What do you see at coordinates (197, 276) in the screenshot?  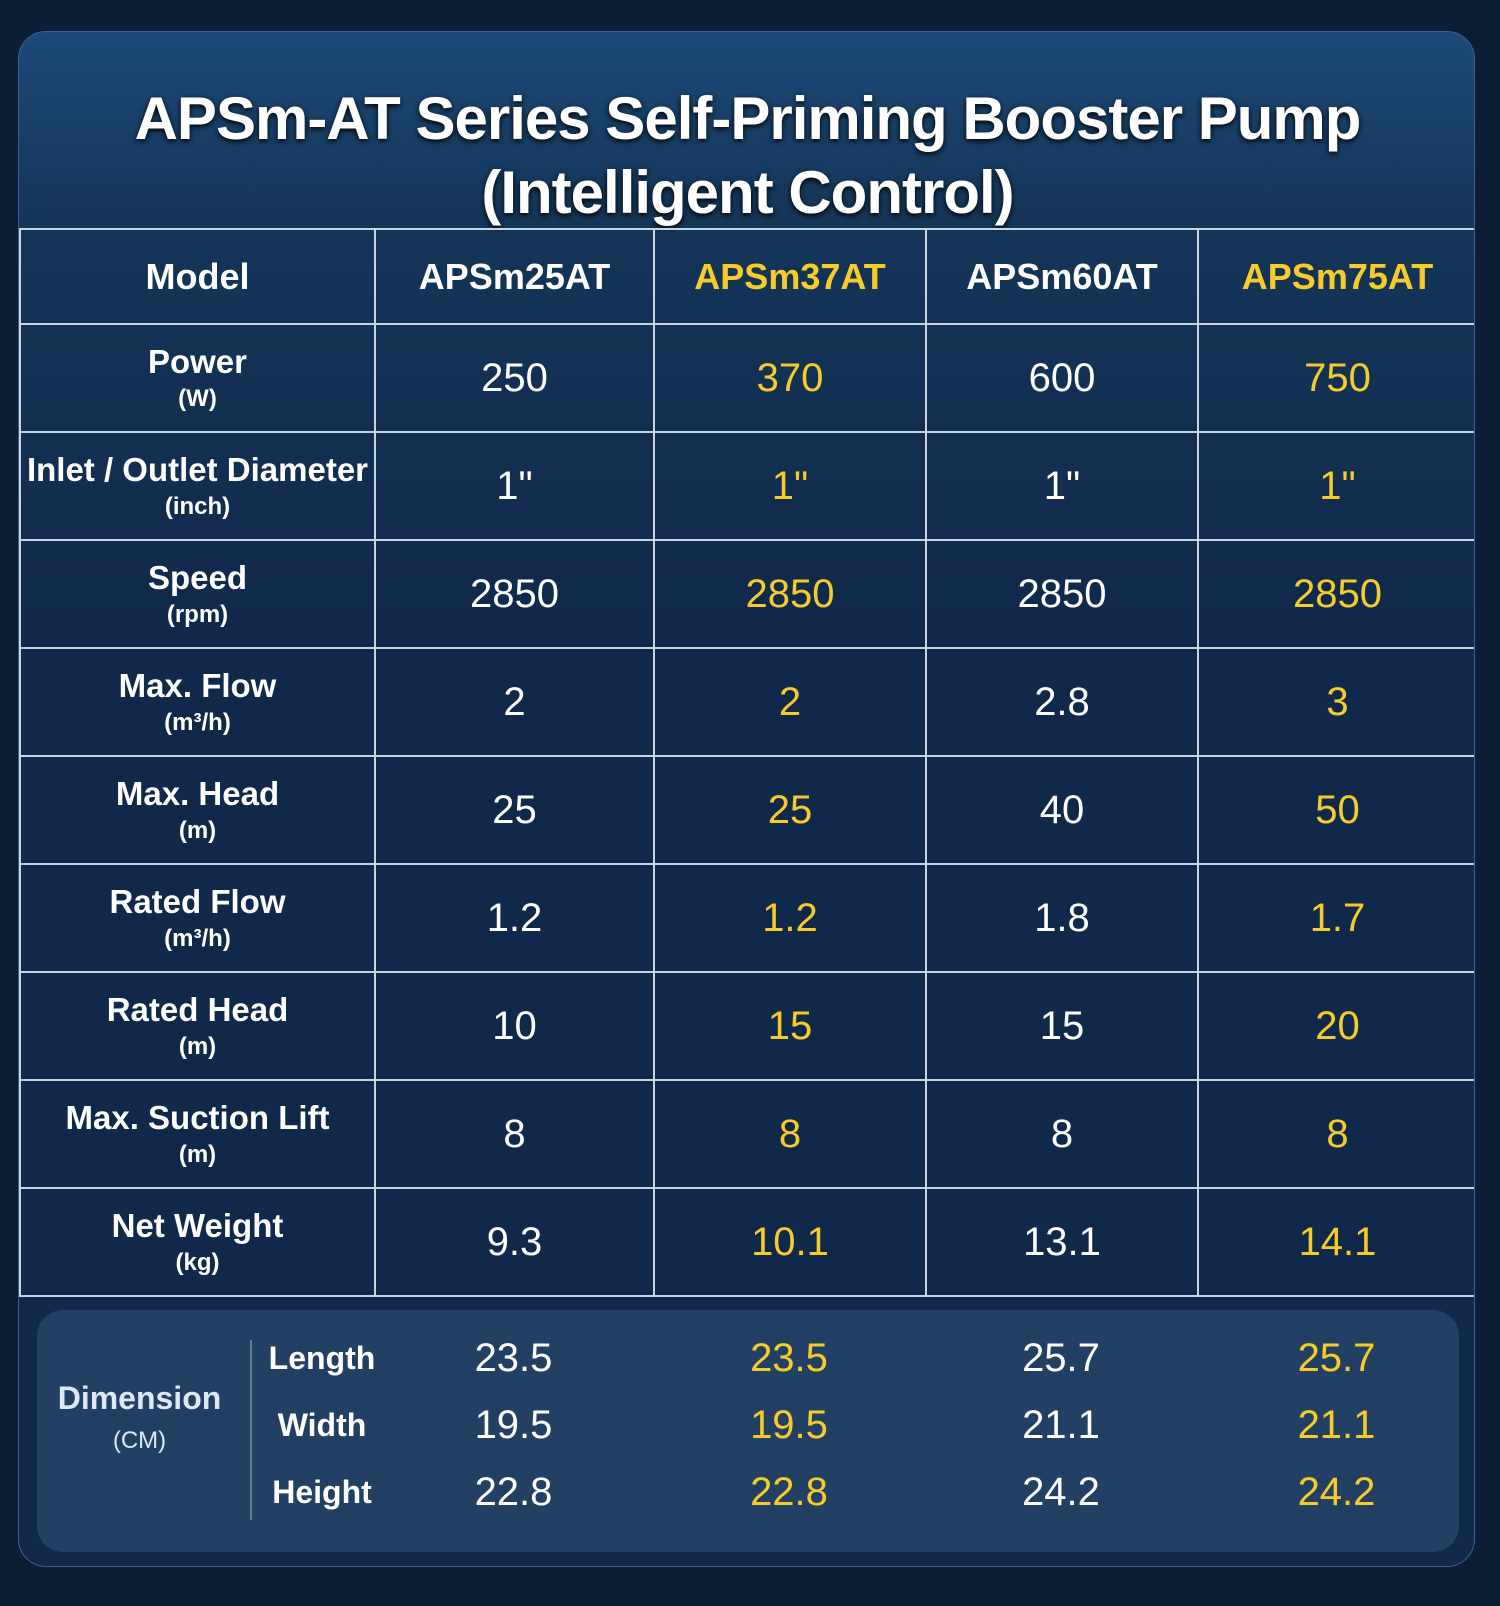 I see `header-label: Model` at bounding box center [197, 276].